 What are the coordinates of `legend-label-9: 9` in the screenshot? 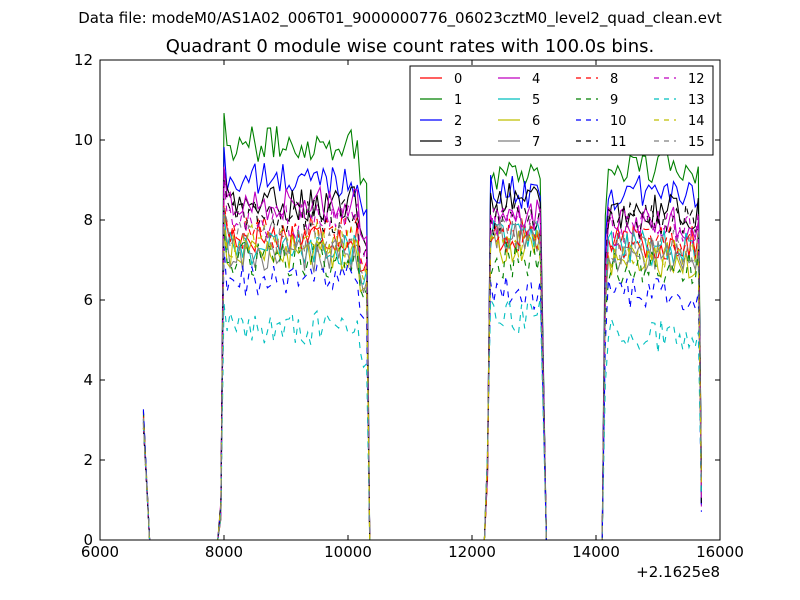 It's located at (614, 100).